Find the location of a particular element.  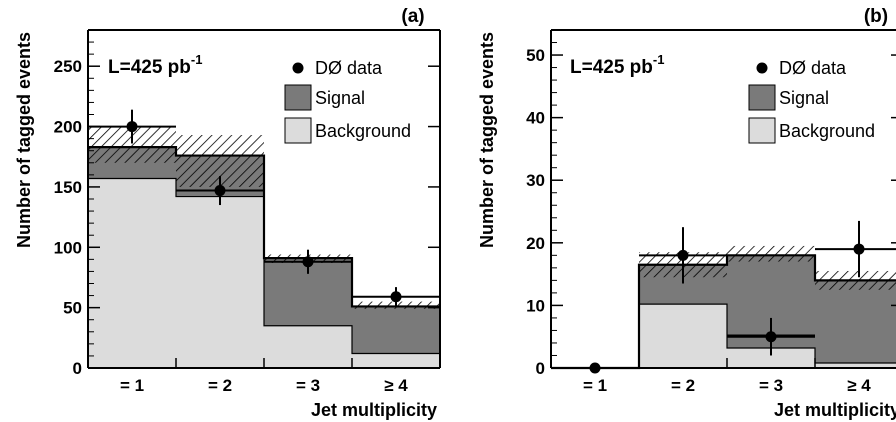

y-tick-label: 10 is located at coordinates (535, 305).